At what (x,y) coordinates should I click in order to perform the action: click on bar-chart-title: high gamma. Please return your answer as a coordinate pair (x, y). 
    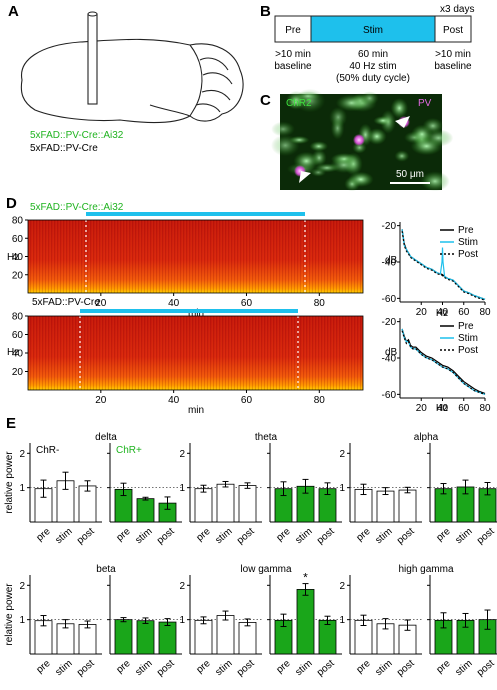
    Looking at the image, I should click on (425, 569).